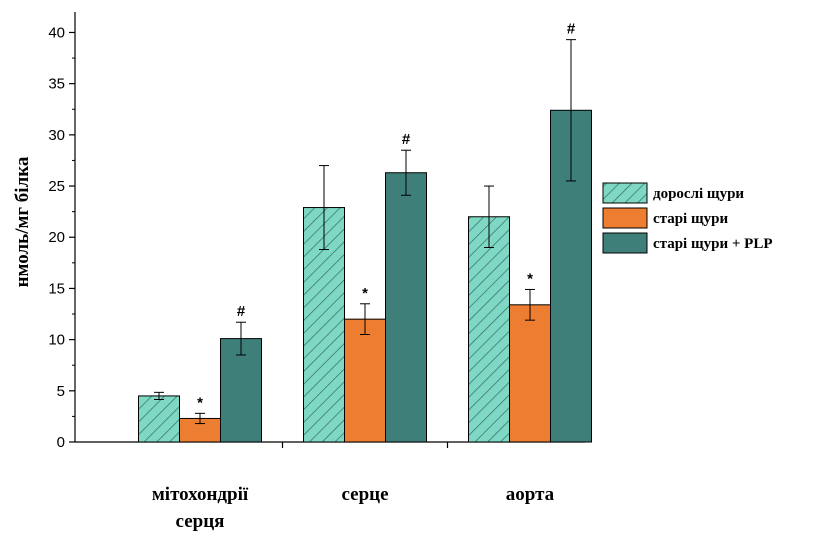  What do you see at coordinates (56, 288) in the screenshot?
I see `y-tick-label: 15` at bounding box center [56, 288].